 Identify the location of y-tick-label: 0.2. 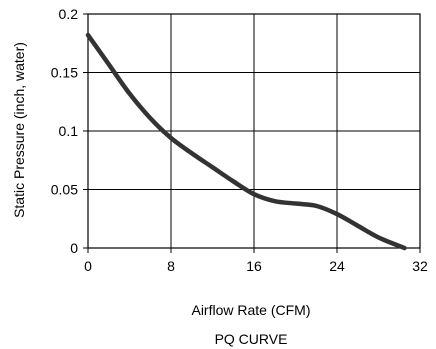
(69, 14).